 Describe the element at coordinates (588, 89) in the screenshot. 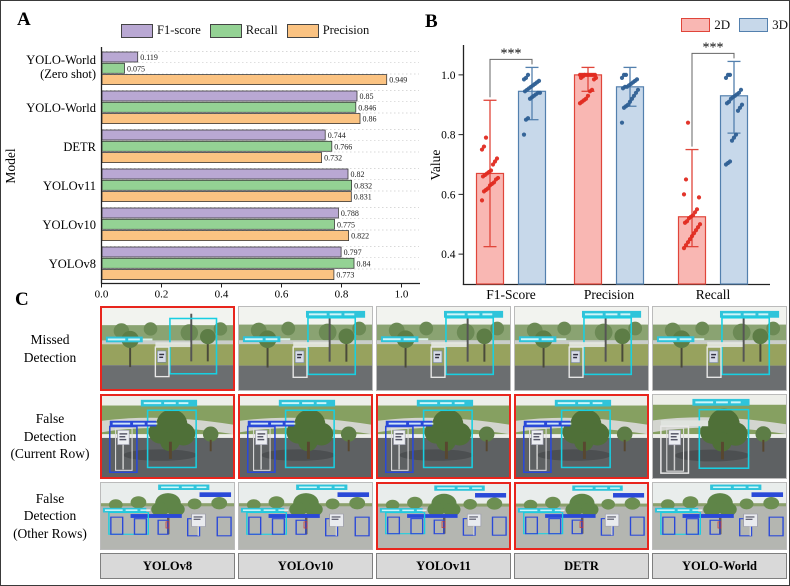

I see `scatter-2D-Precision` at that location.